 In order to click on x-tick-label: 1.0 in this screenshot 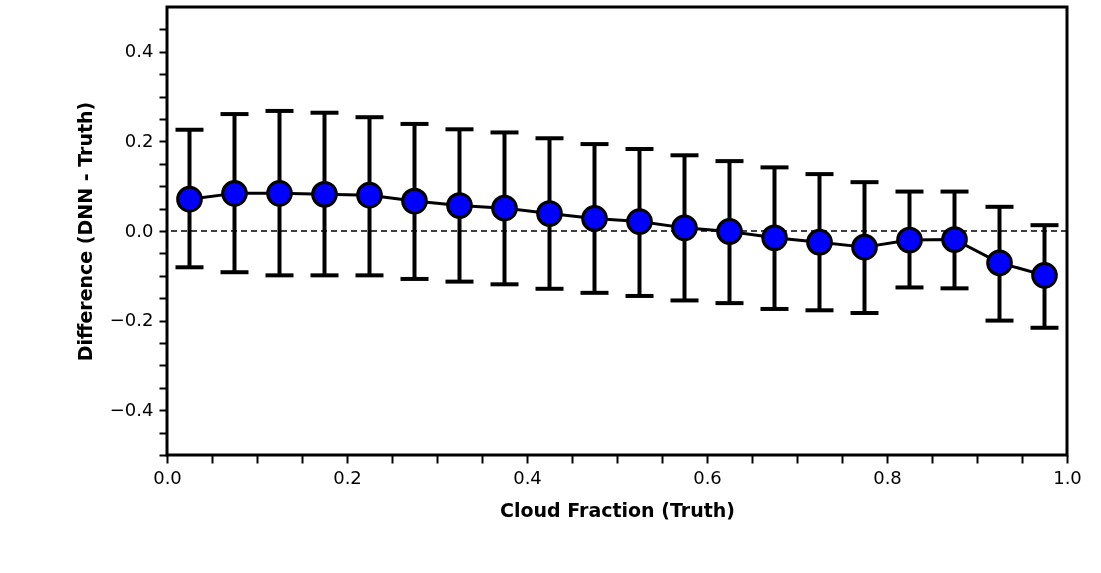, I will do `click(1067, 477)`.